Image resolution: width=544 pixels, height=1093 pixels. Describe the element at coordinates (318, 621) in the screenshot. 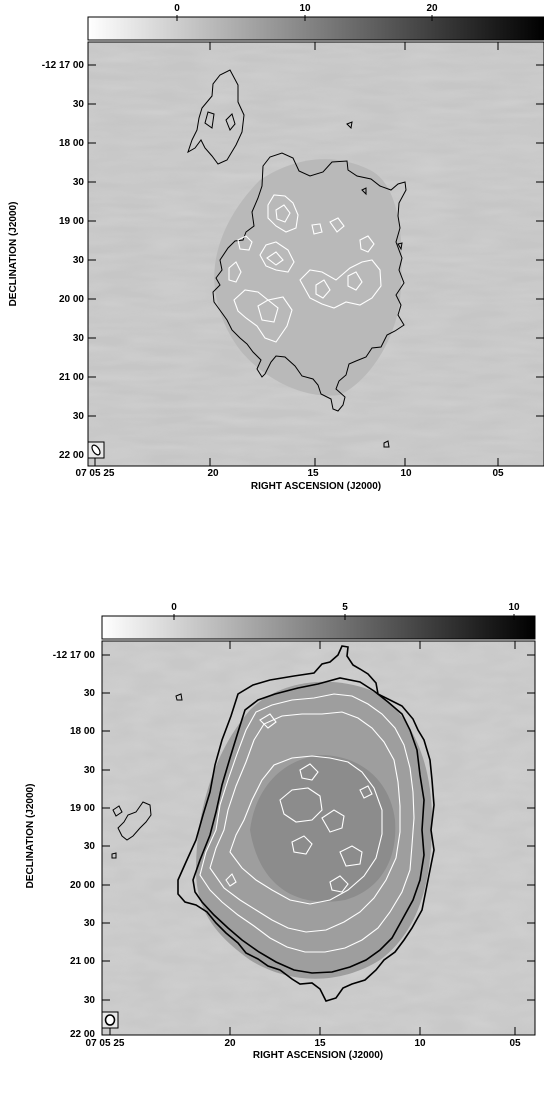

I see `colorbar: 0 5 10` at that location.